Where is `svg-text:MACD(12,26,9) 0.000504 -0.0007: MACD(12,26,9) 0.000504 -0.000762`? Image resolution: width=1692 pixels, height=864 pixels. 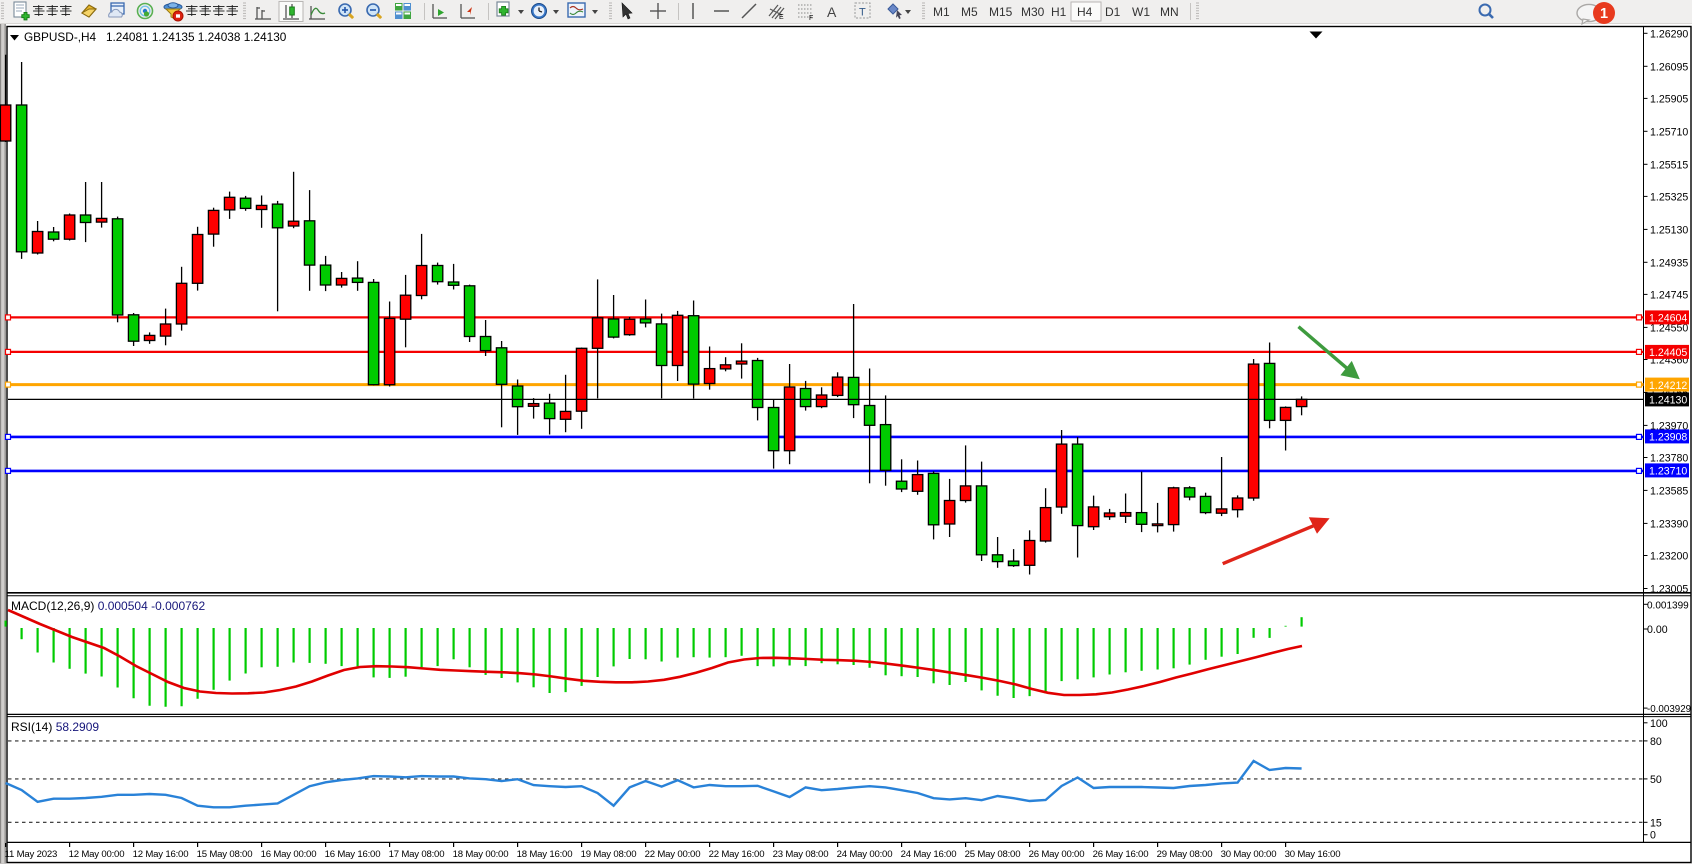
svg-text:MACD(12,26,9) 0.000504 -0.0007: MACD(12,26,9) 0.000504 -0.000762 is located at coordinates (108, 606).